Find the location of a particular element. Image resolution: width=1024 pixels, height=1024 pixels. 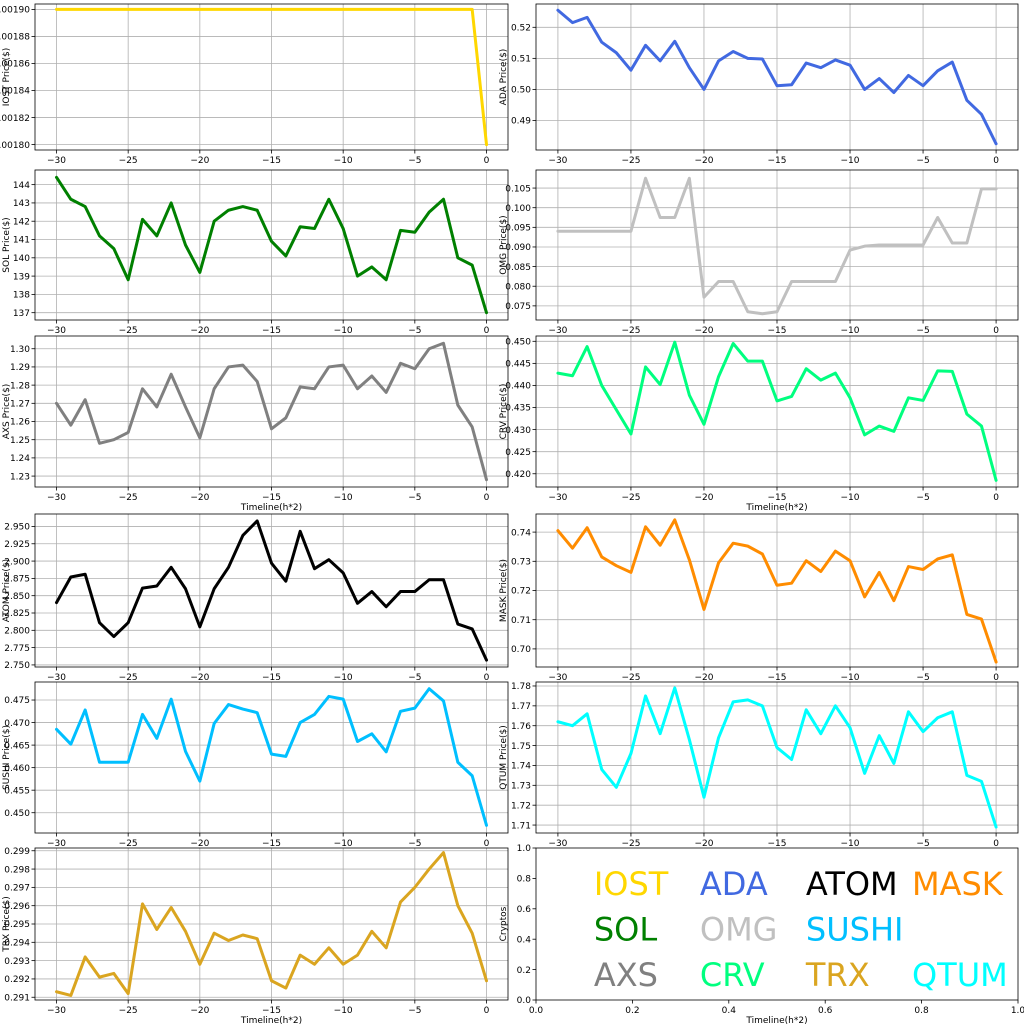

y-tick-label: 2.900 is located at coordinates (17, 562).